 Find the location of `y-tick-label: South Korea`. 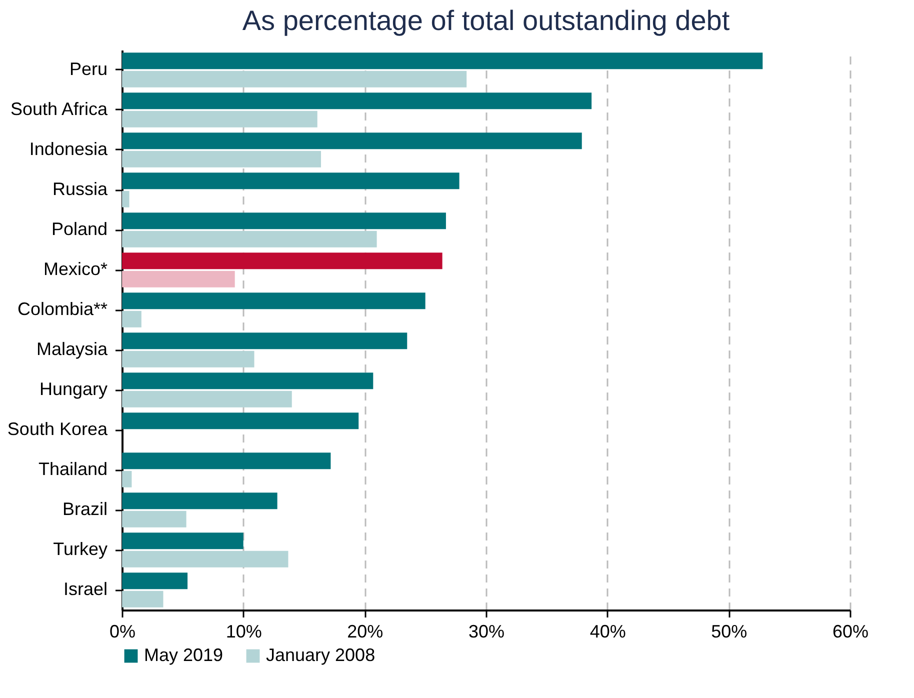

y-tick-label: South Korea is located at coordinates (57, 429).